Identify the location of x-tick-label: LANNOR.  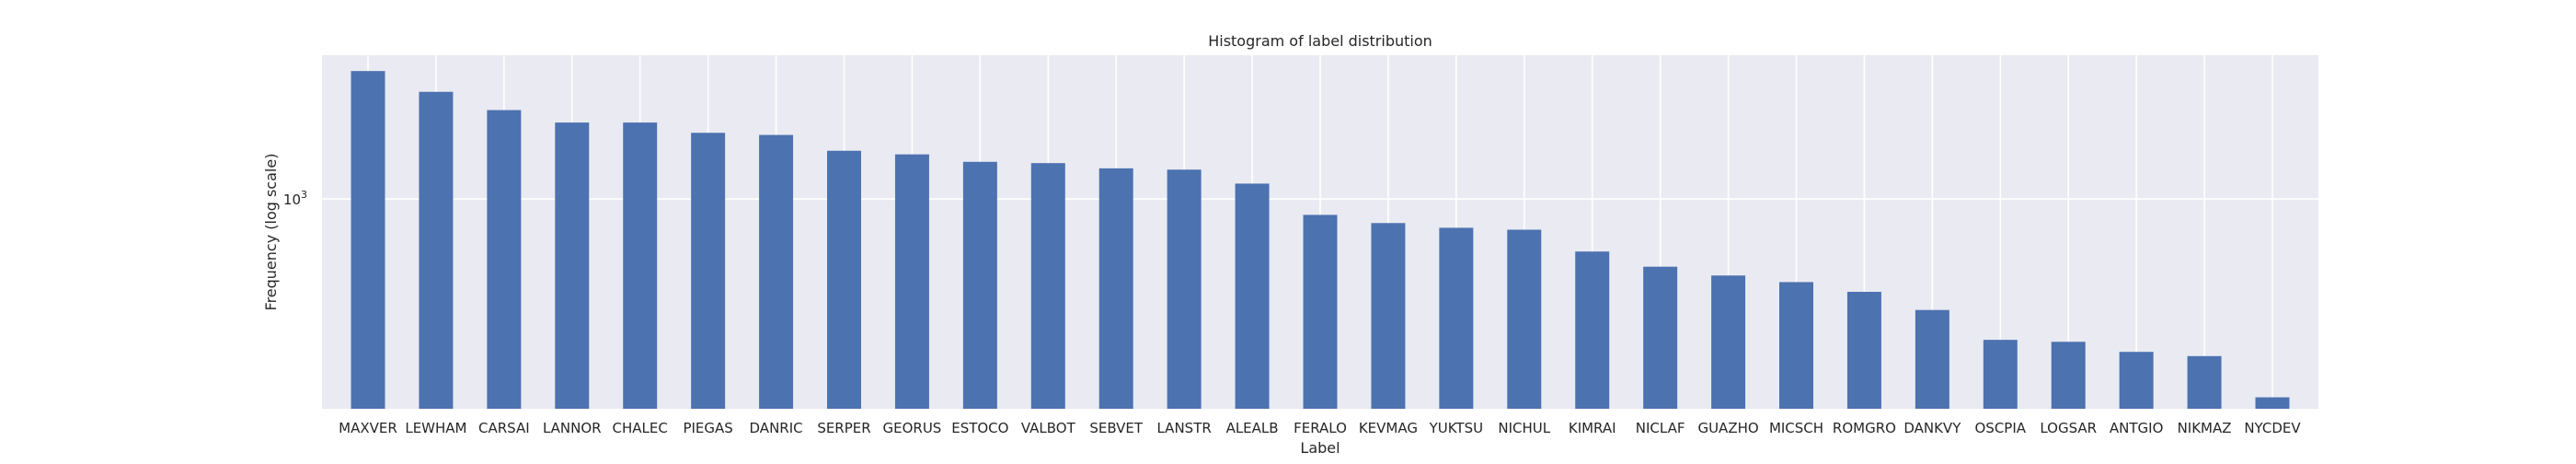
(572, 428).